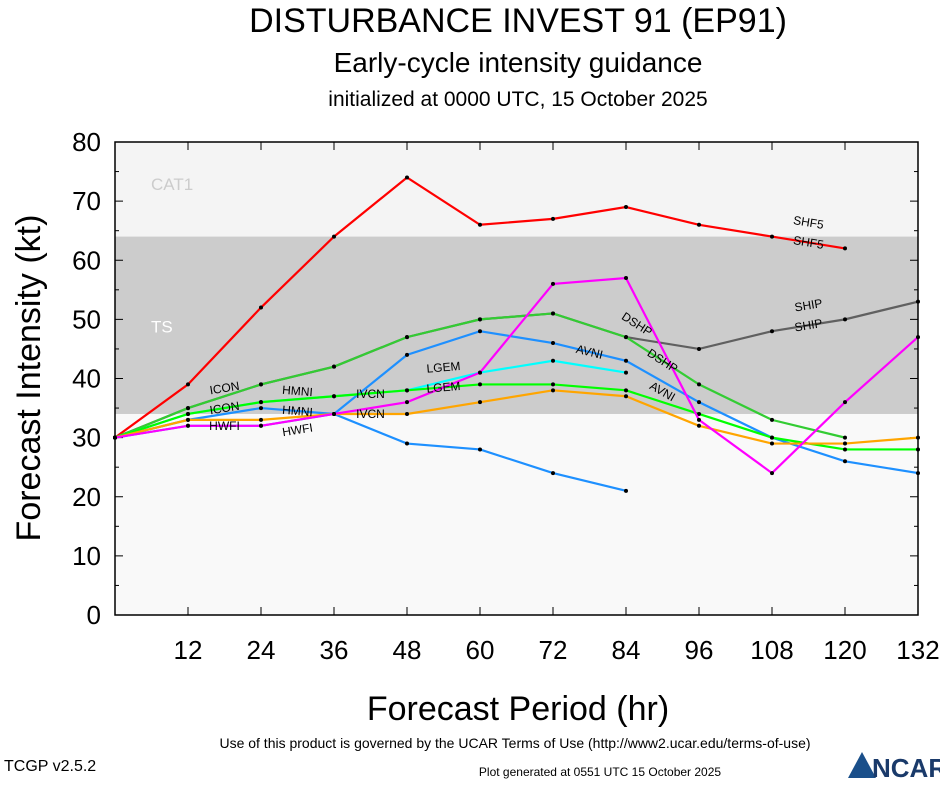 This screenshot has height=785, width=940. Describe the element at coordinates (86, 142) in the screenshot. I see `y-tick-label: 80` at that location.